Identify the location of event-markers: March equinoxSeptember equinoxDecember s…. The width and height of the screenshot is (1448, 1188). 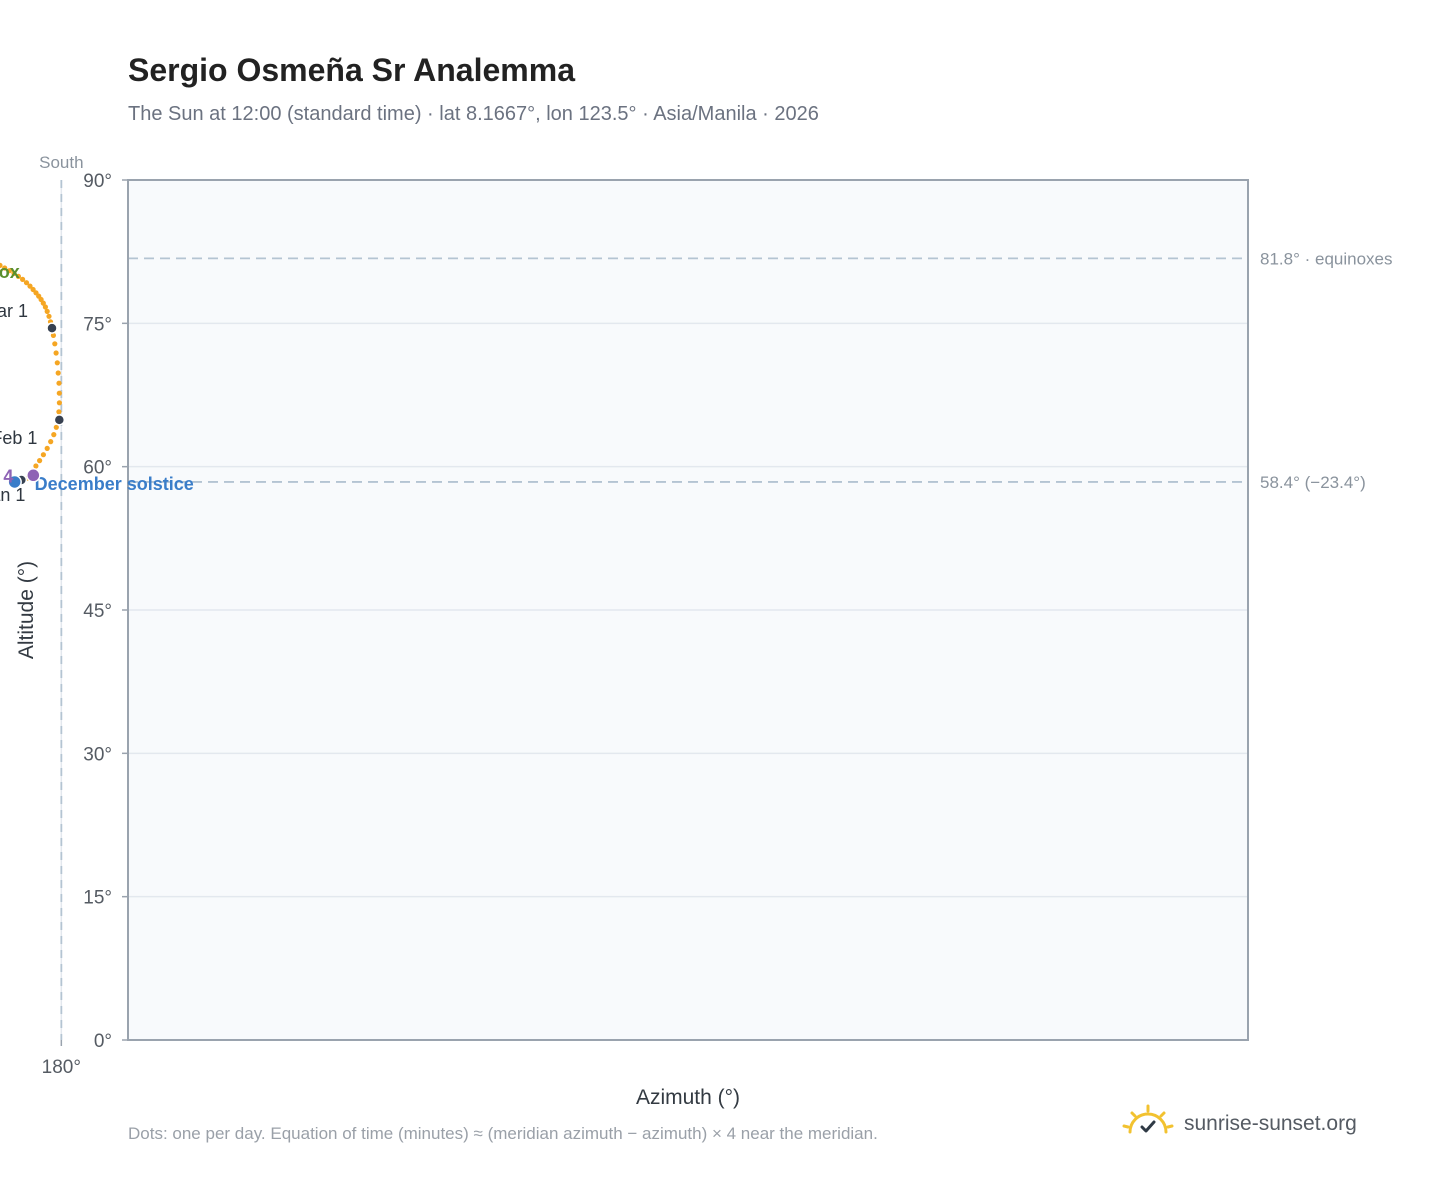
(97, 378).